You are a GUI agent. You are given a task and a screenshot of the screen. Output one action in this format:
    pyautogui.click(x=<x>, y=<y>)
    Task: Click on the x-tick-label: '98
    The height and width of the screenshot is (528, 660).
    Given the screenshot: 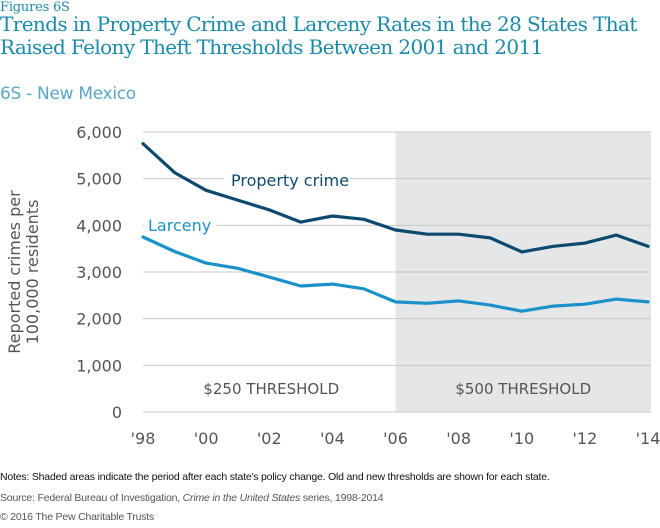 What is the action you would take?
    pyautogui.click(x=143, y=438)
    